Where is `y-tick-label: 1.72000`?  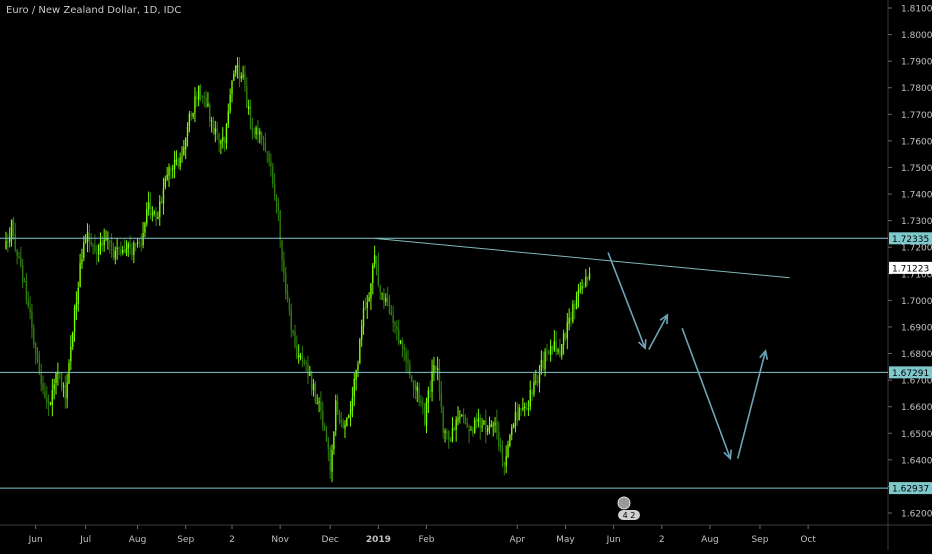
y-tick-label: 1.72000 is located at coordinates (916, 249).